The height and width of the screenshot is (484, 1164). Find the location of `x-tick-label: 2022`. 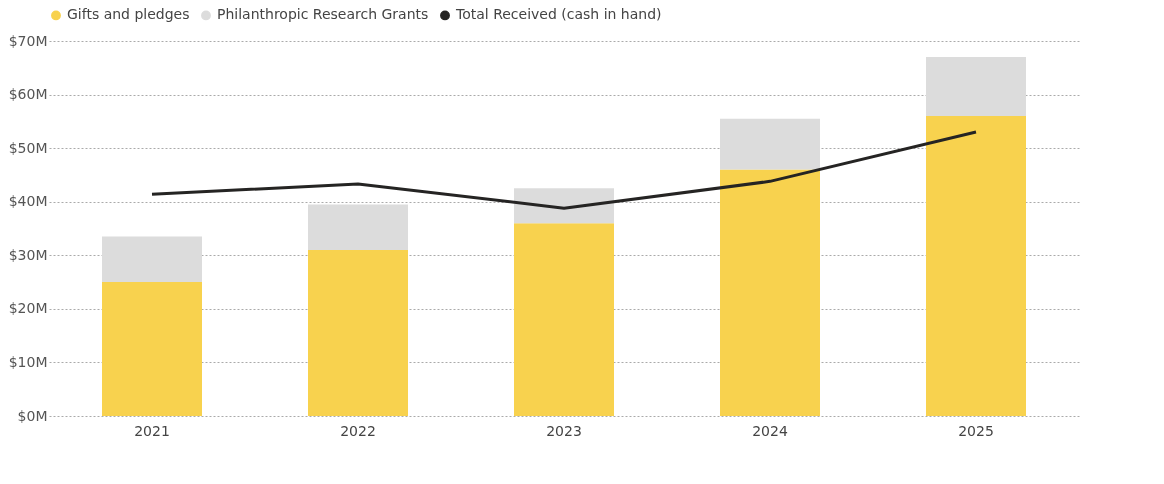

x-tick-label: 2022 is located at coordinates (358, 430).